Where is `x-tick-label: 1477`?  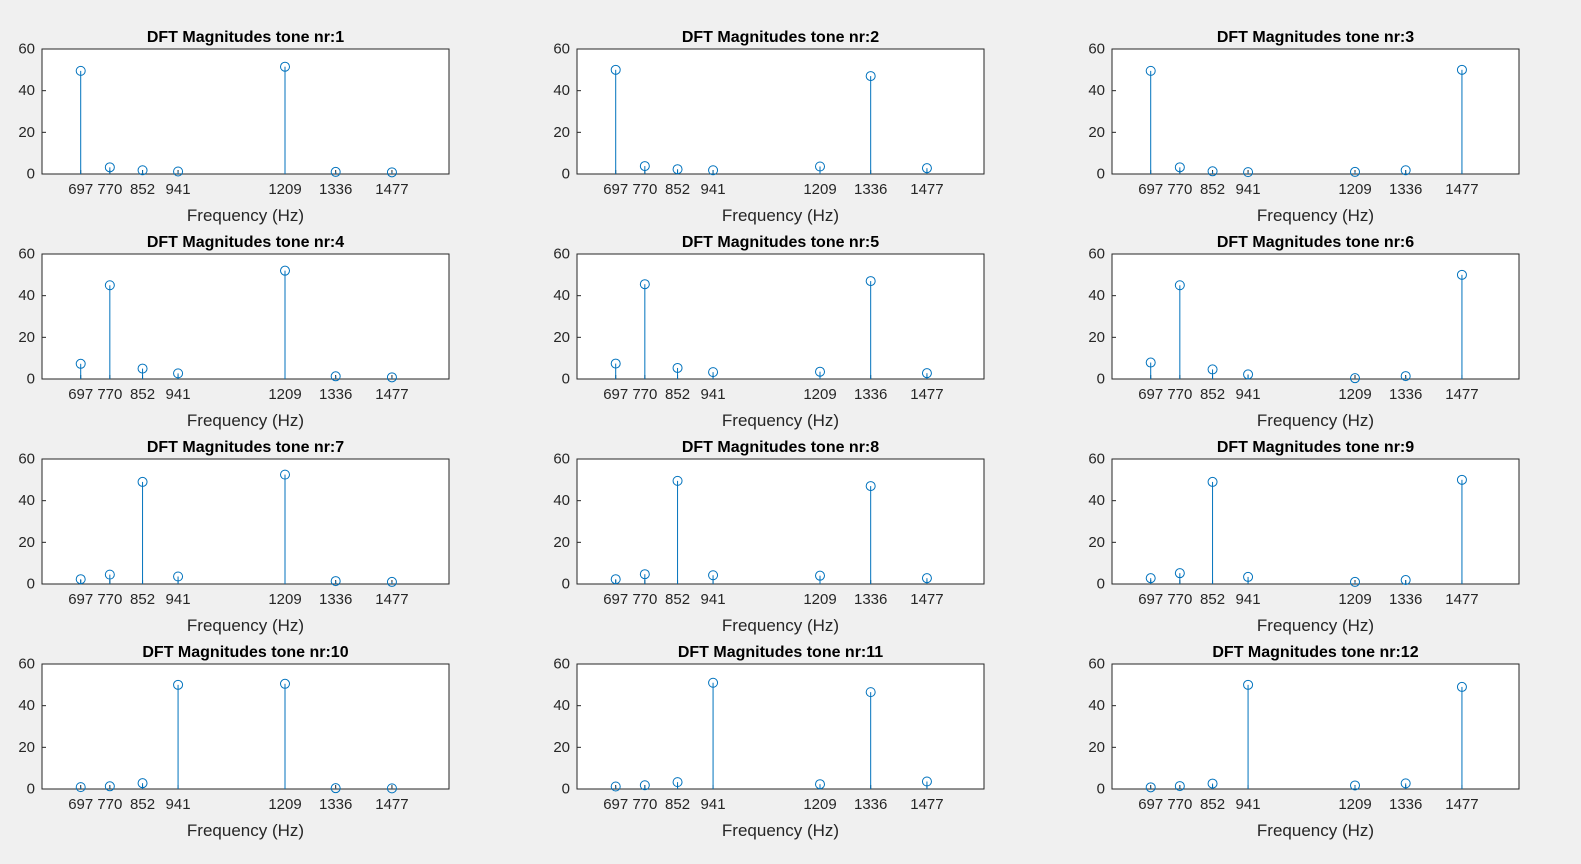
x-tick-label: 1477 is located at coordinates (926, 189).